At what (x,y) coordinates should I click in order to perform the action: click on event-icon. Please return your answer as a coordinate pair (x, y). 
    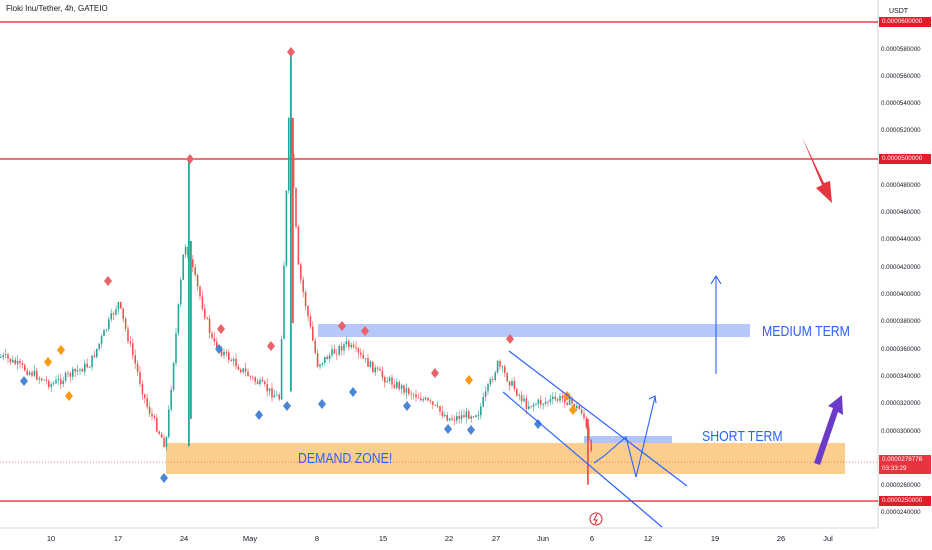
    Looking at the image, I should click on (596, 519).